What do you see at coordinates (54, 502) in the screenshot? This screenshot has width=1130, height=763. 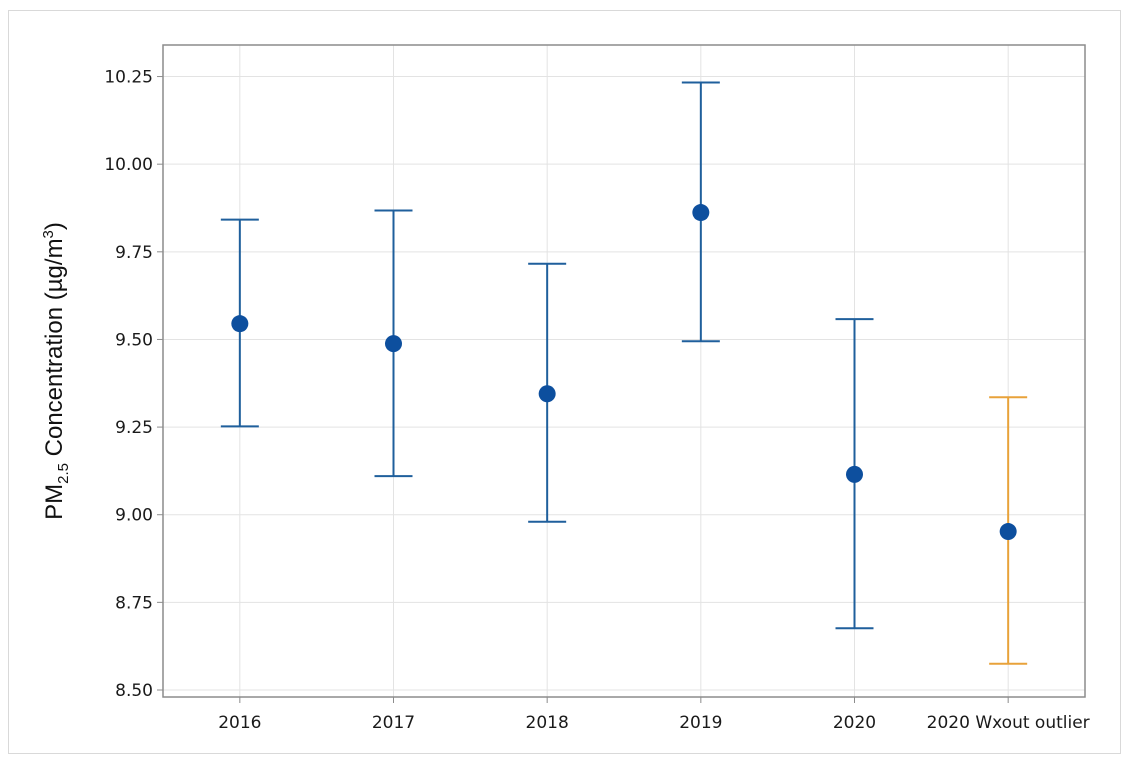 I see `ylabel-prefix: PM` at bounding box center [54, 502].